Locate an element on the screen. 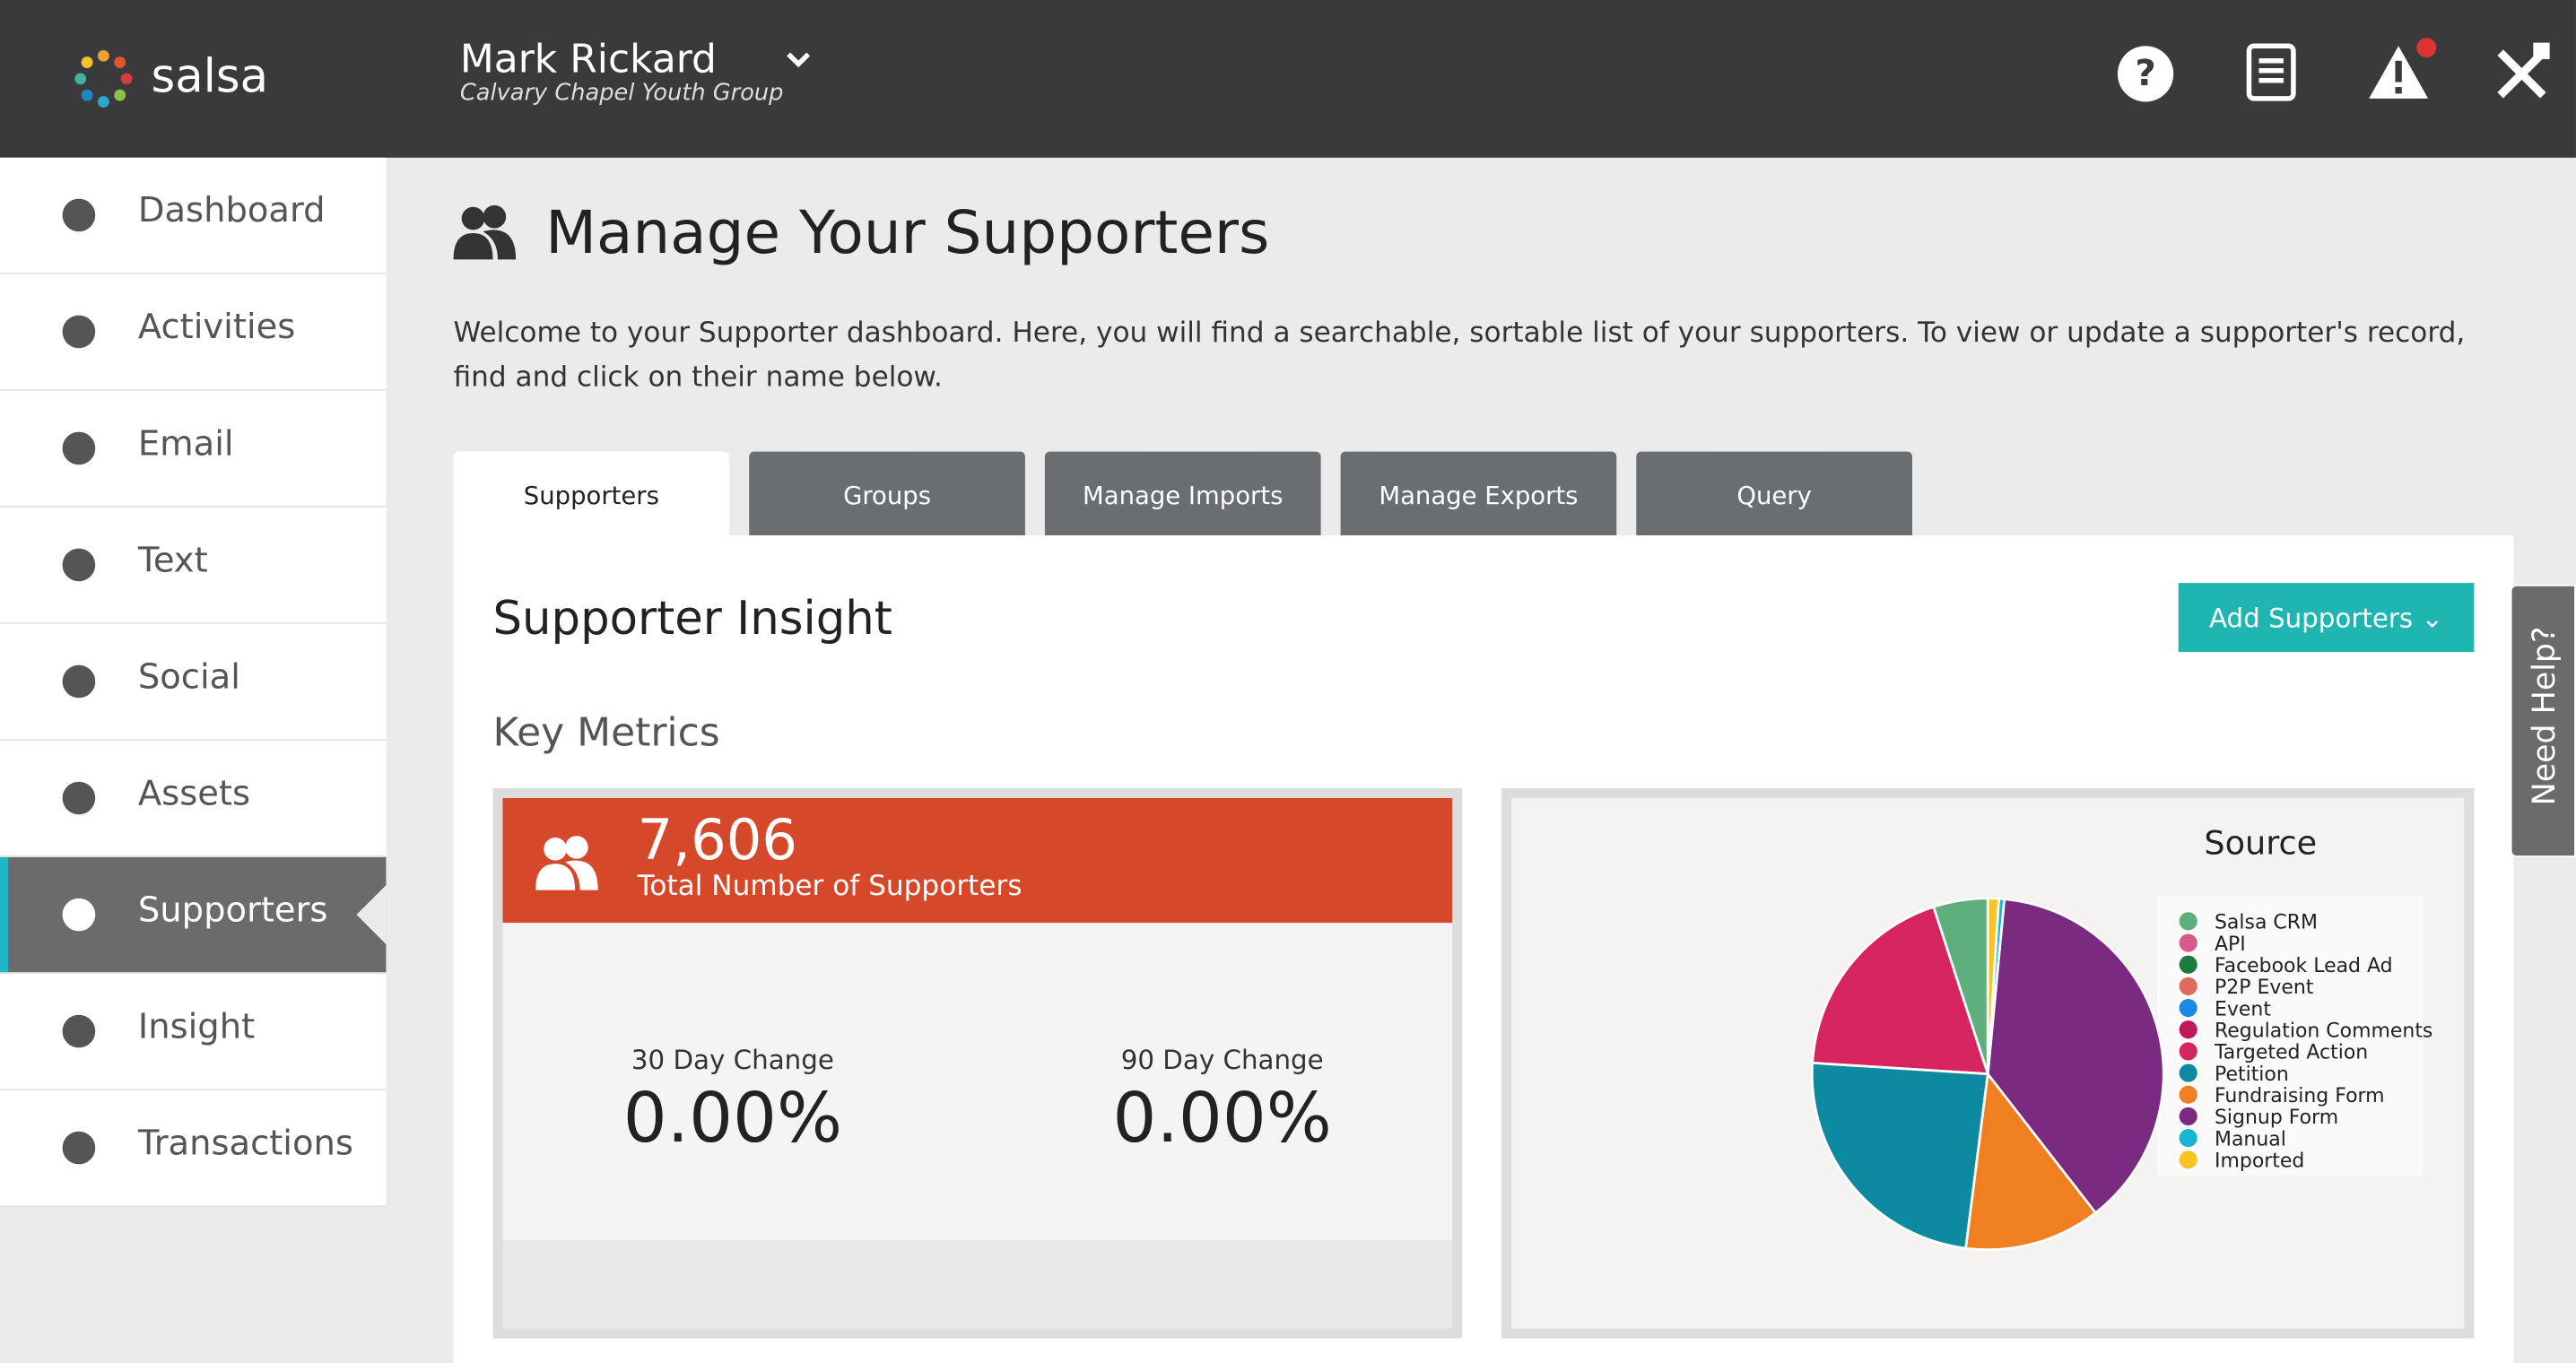 This screenshot has width=2576, height=1363. help-icon: ? is located at coordinates (2145, 74).